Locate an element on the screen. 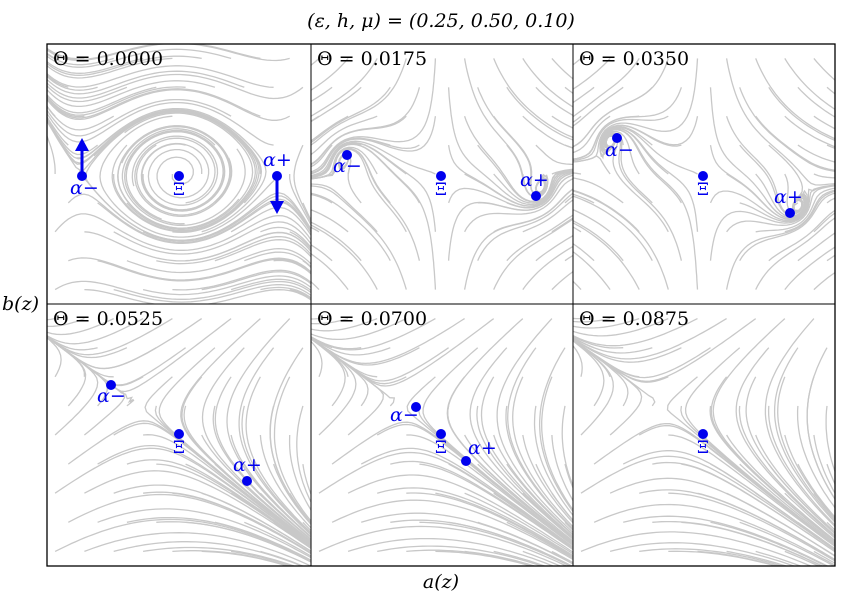  panel-5: Θ = 0.0700 α− Ξ α+ is located at coordinates (442, 437).